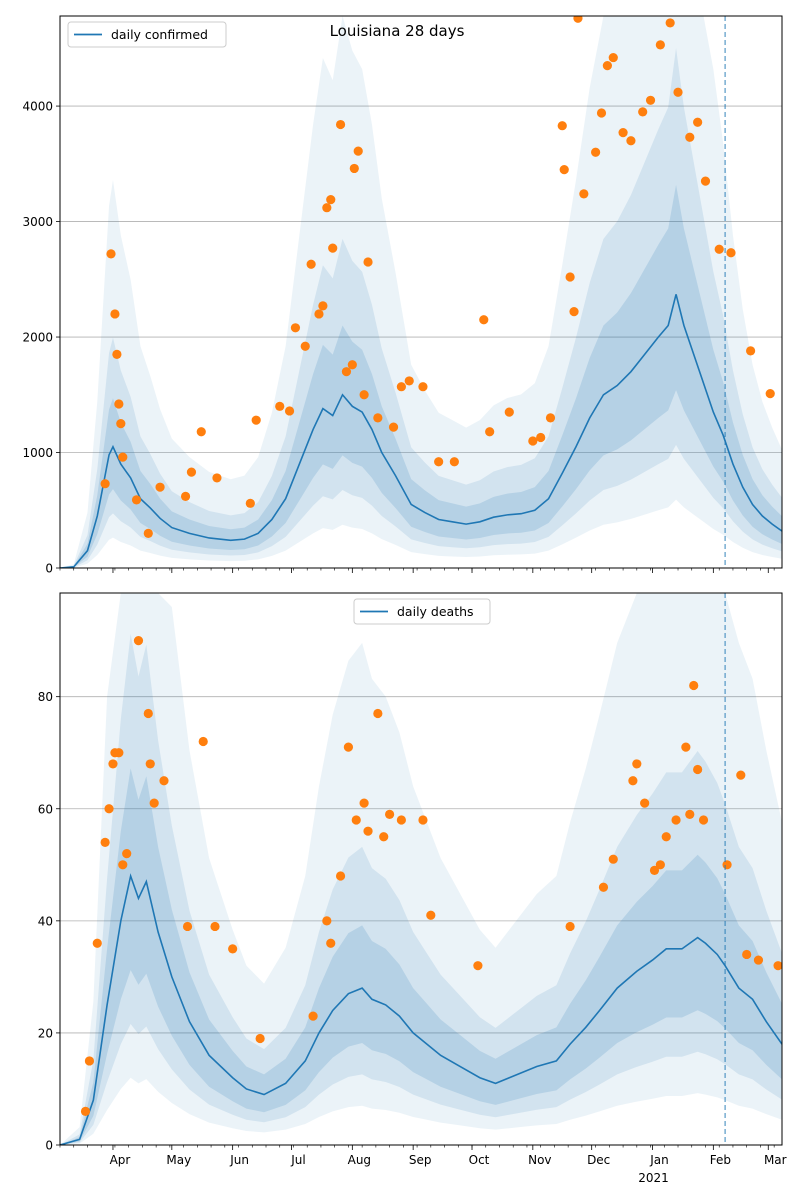 This screenshot has height=1200, width=800. I want to click on x-tick-label: Sep, so click(420, 1160).